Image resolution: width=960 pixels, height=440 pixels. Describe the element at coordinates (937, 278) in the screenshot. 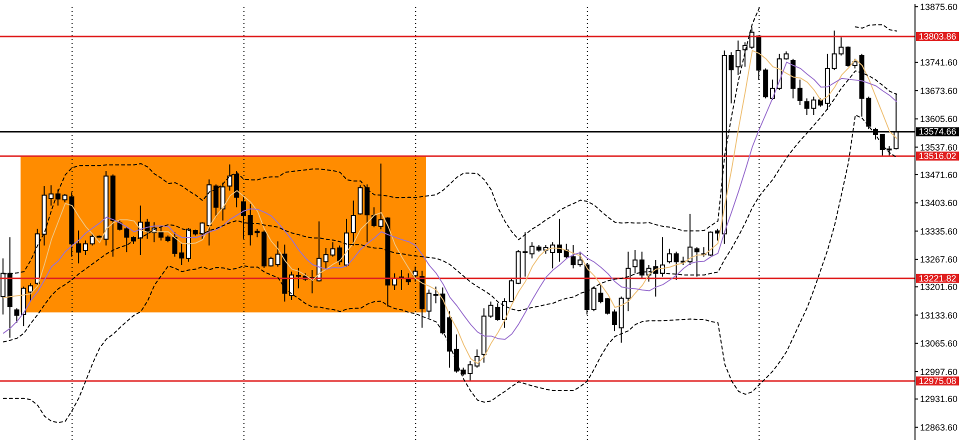

I see `ref-line-label: 13221.82` at that location.